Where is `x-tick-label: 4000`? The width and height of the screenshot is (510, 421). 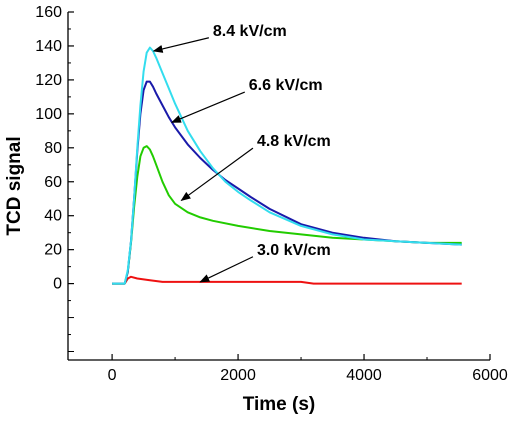
x-tick-label: 4000 is located at coordinates (364, 375).